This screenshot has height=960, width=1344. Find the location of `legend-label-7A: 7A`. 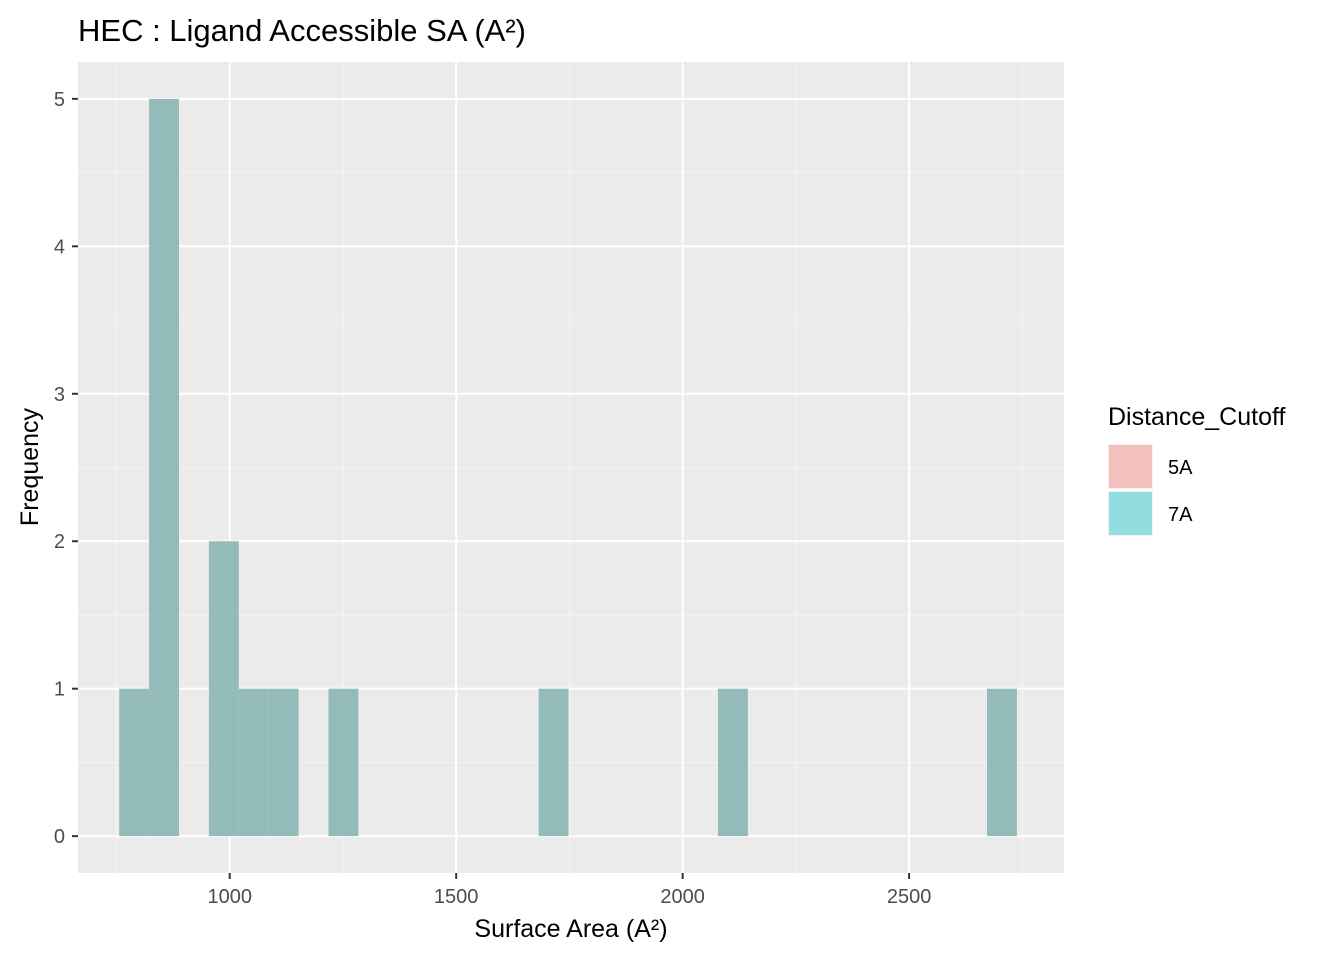

legend-label-7A: 7A is located at coordinates (1180, 515).